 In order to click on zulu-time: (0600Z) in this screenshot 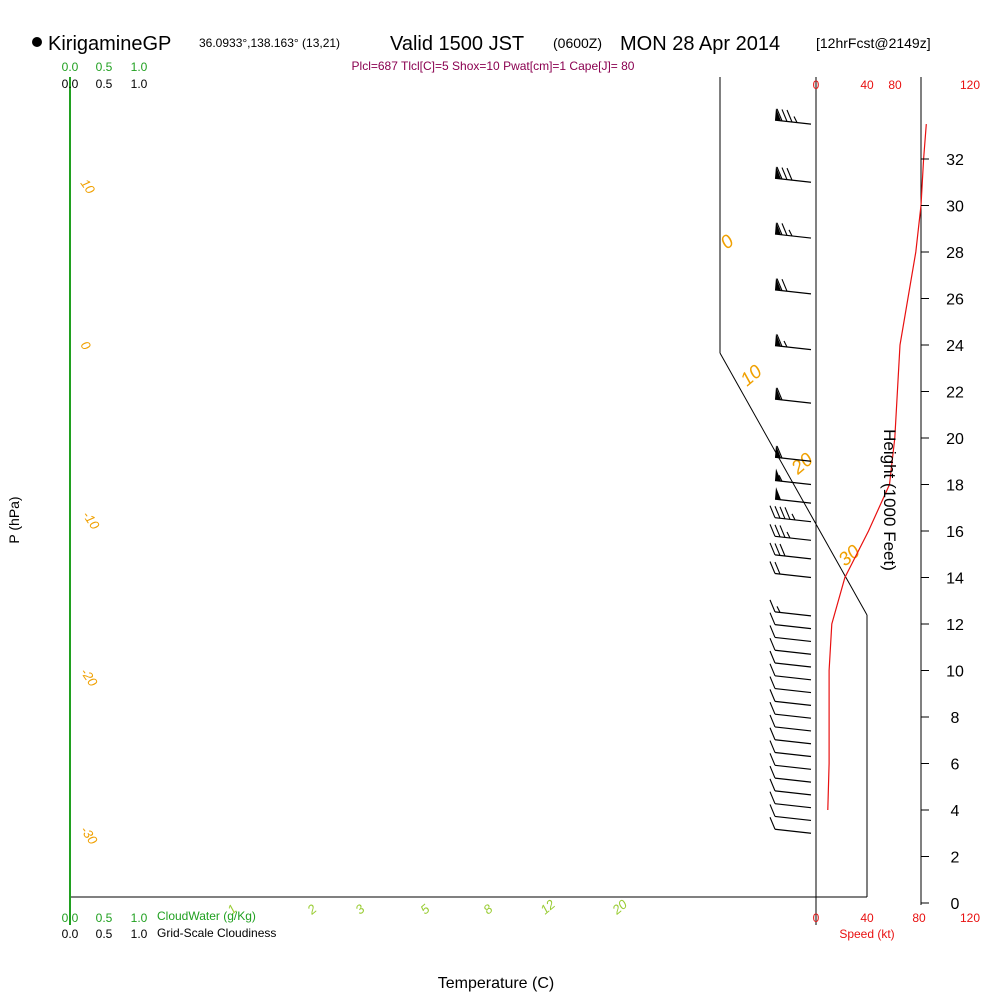, I will do `click(577, 43)`.